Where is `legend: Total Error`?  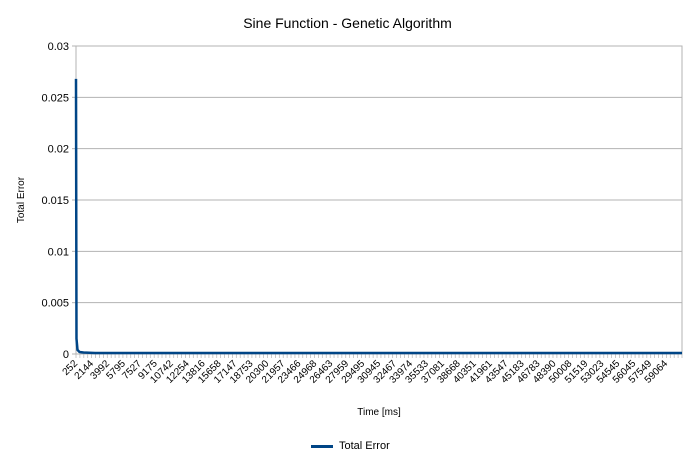 legend: Total Error is located at coordinates (350, 446).